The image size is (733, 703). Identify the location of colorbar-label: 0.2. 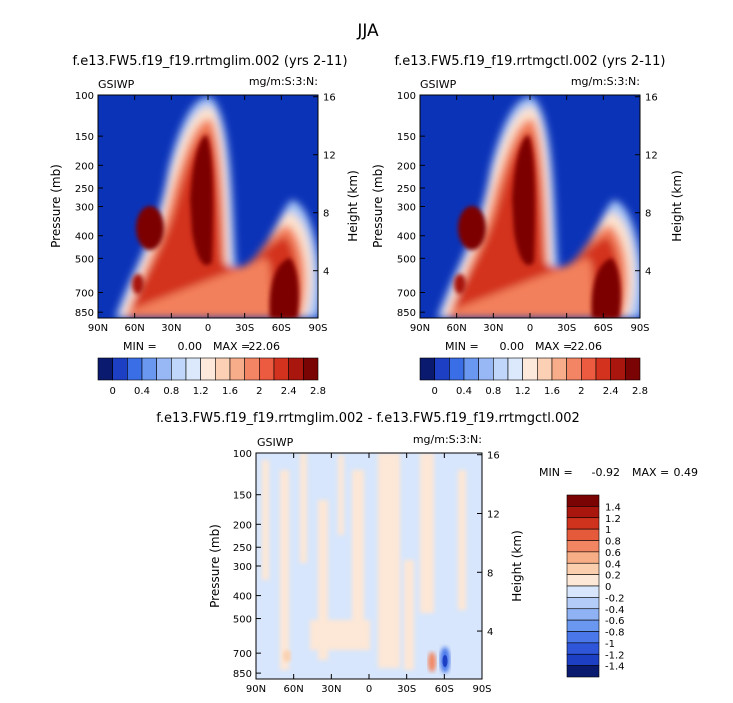
(613, 576).